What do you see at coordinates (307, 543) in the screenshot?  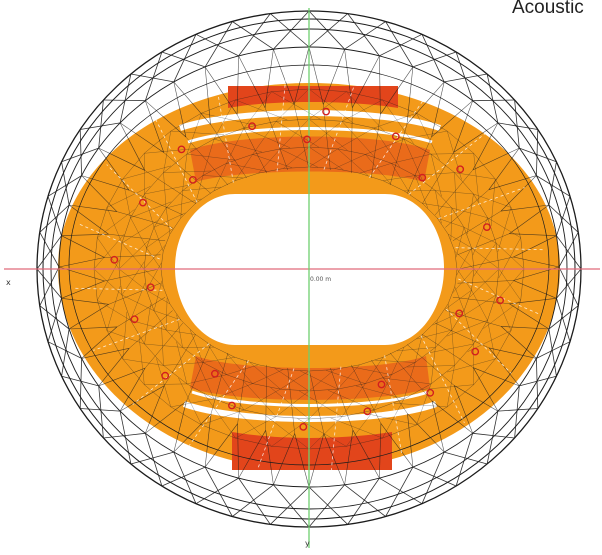 I see `y-axis-label: y` at bounding box center [307, 543].